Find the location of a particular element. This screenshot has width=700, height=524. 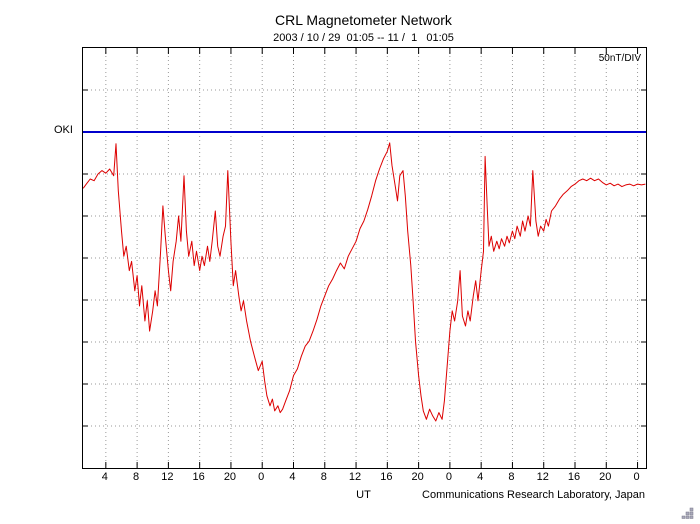

x-axis-title: UT is located at coordinates (363, 495).